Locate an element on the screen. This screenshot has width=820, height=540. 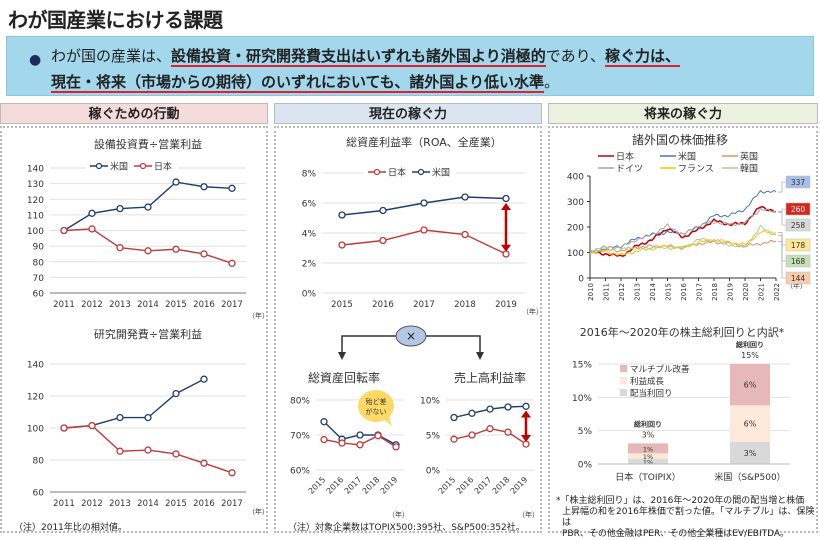
end-label: 337 is located at coordinates (798, 182).